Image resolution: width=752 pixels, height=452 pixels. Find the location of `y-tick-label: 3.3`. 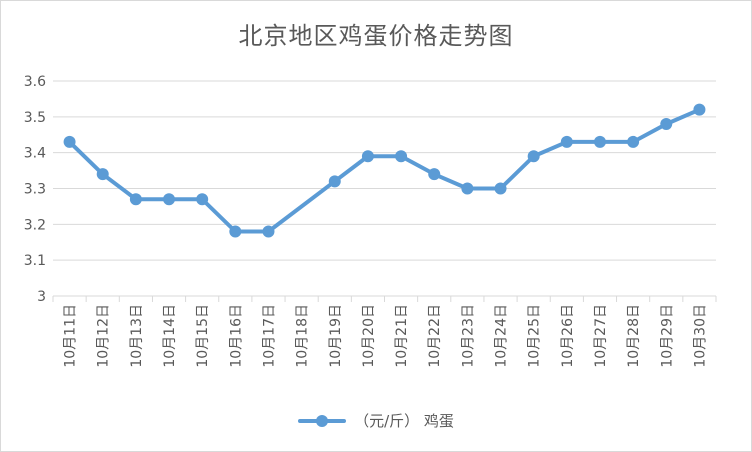

y-tick-label: 3.3 is located at coordinates (35, 190).